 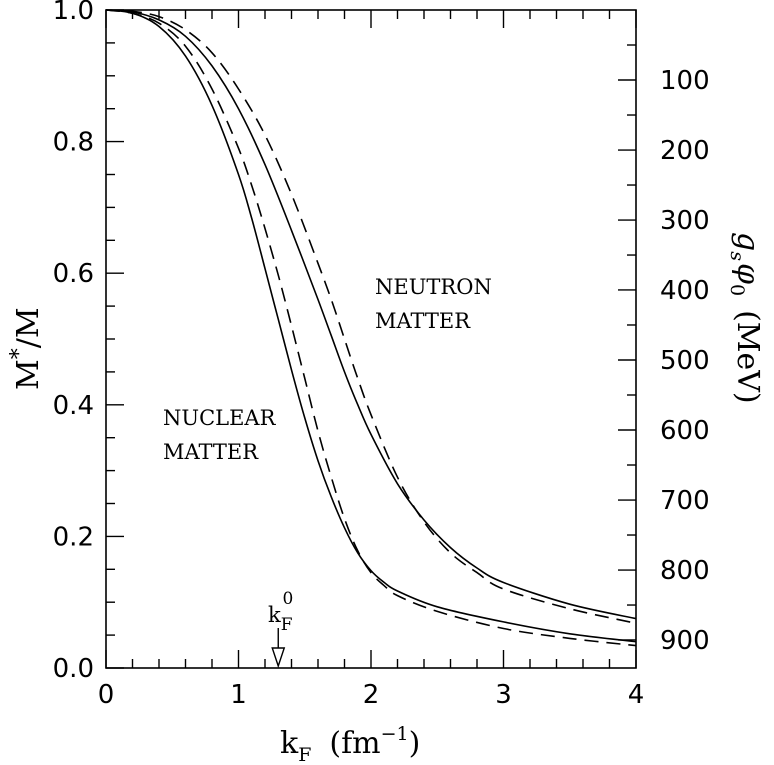 What do you see at coordinates (636, 695) in the screenshot?
I see `x-tick-label: 4` at bounding box center [636, 695].